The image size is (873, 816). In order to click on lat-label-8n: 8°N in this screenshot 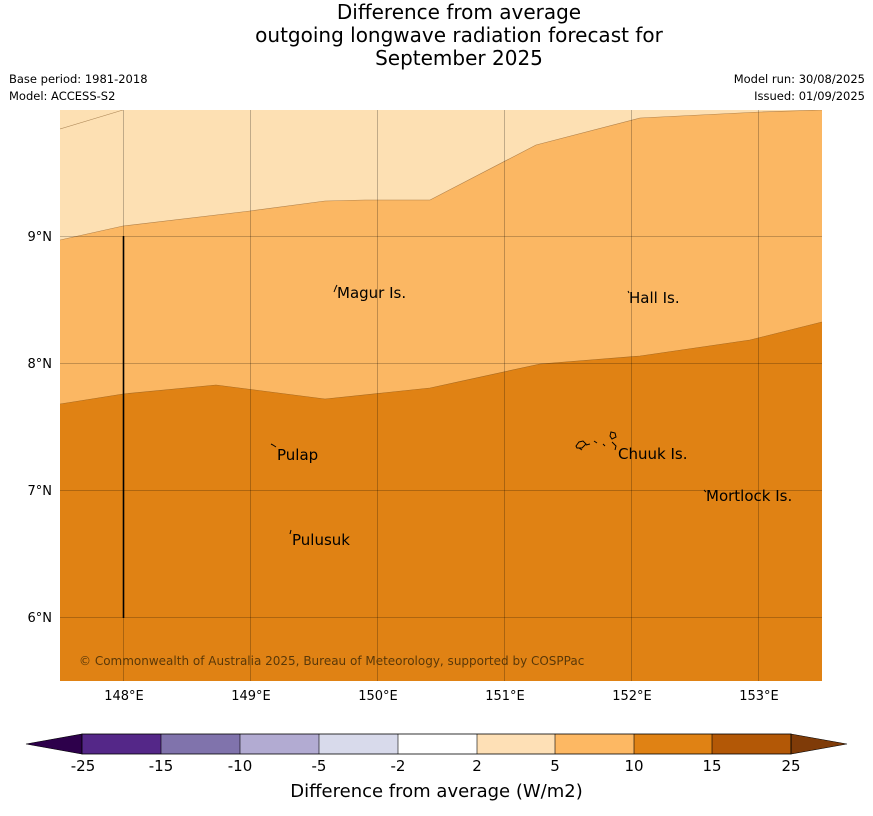, I will do `click(40, 364)`.